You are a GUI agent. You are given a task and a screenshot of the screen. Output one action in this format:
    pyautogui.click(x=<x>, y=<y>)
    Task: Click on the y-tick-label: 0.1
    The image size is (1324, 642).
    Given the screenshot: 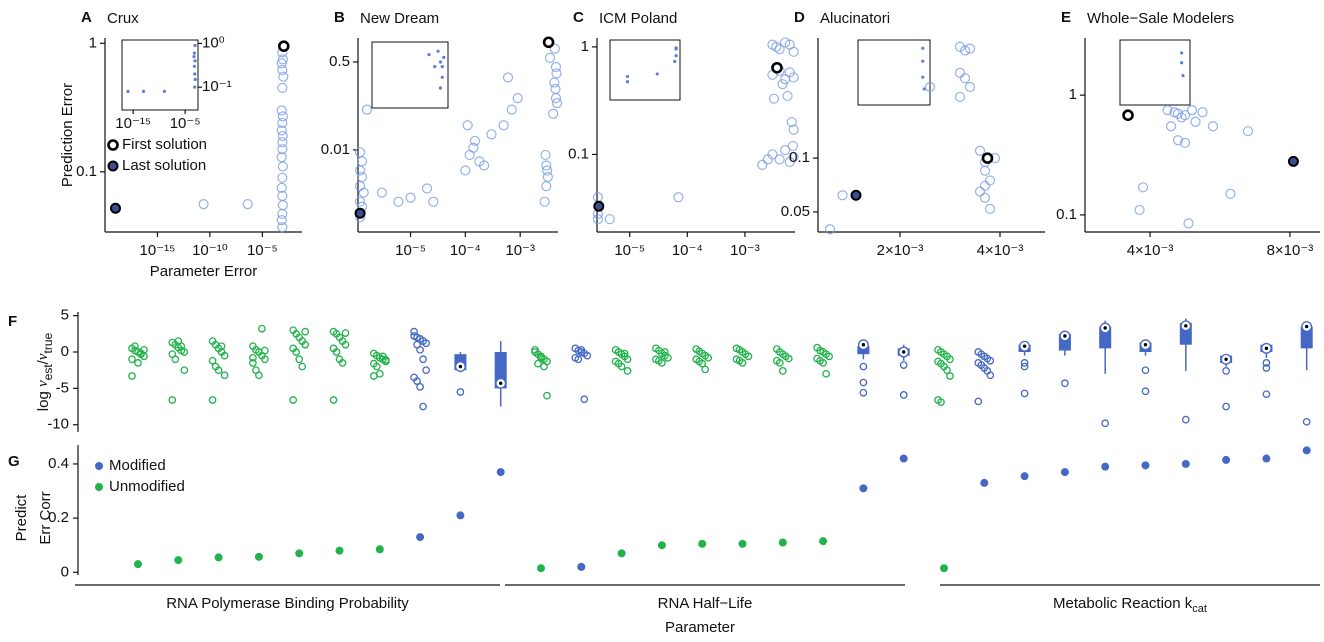 What is the action you would take?
    pyautogui.click(x=1066, y=214)
    